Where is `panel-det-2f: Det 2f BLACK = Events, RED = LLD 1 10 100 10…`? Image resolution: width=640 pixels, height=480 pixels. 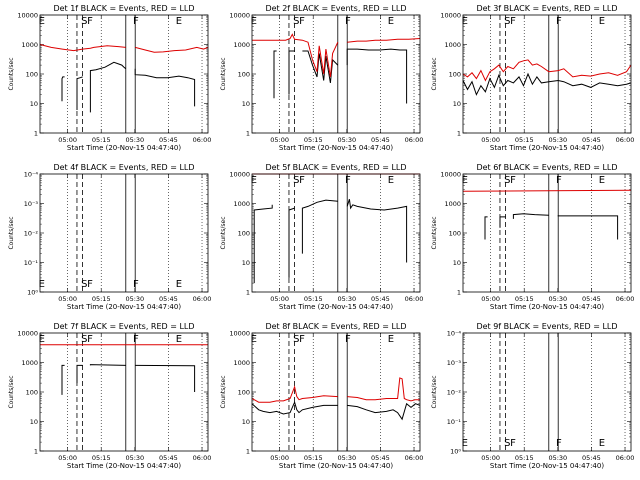
panel-det-2f: Det 2f BLACK = Events, RED = LLD 1 10 100 10… is located at coordinates (321, 78).